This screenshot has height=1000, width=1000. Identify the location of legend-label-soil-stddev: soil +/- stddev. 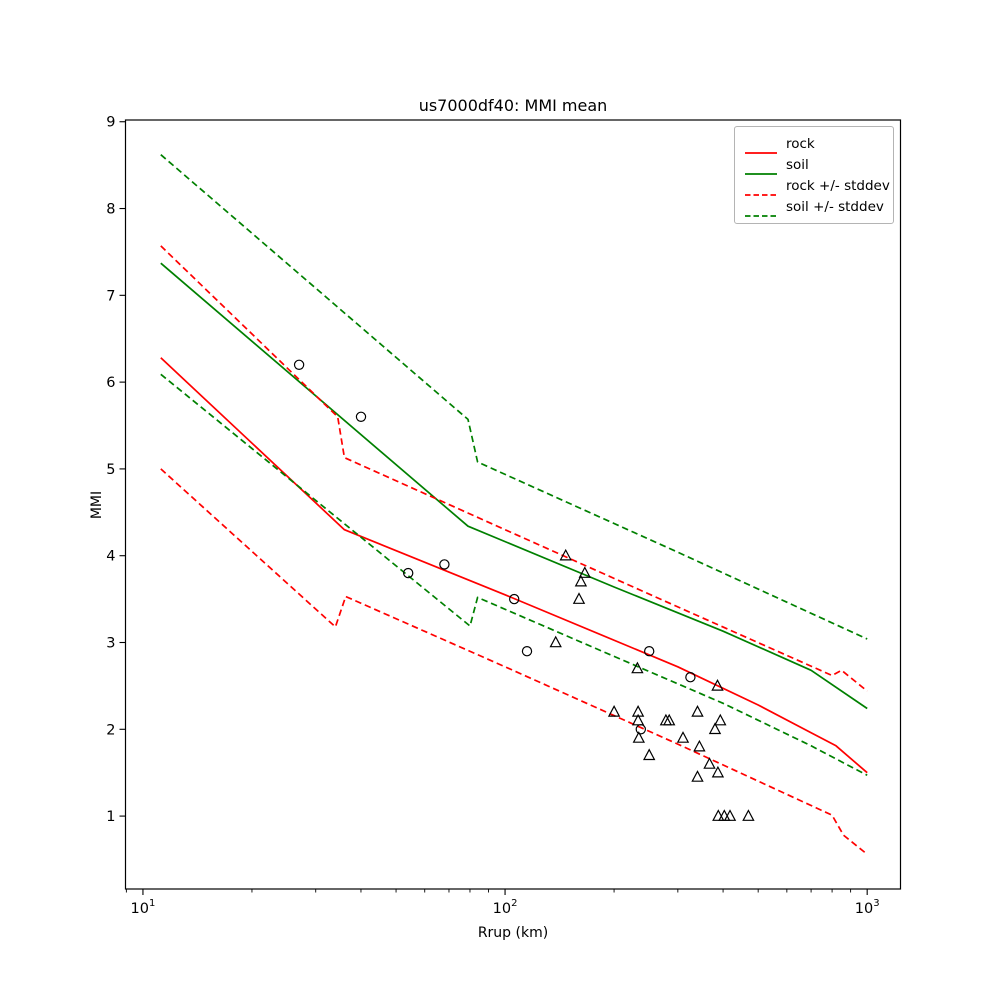
(835, 206).